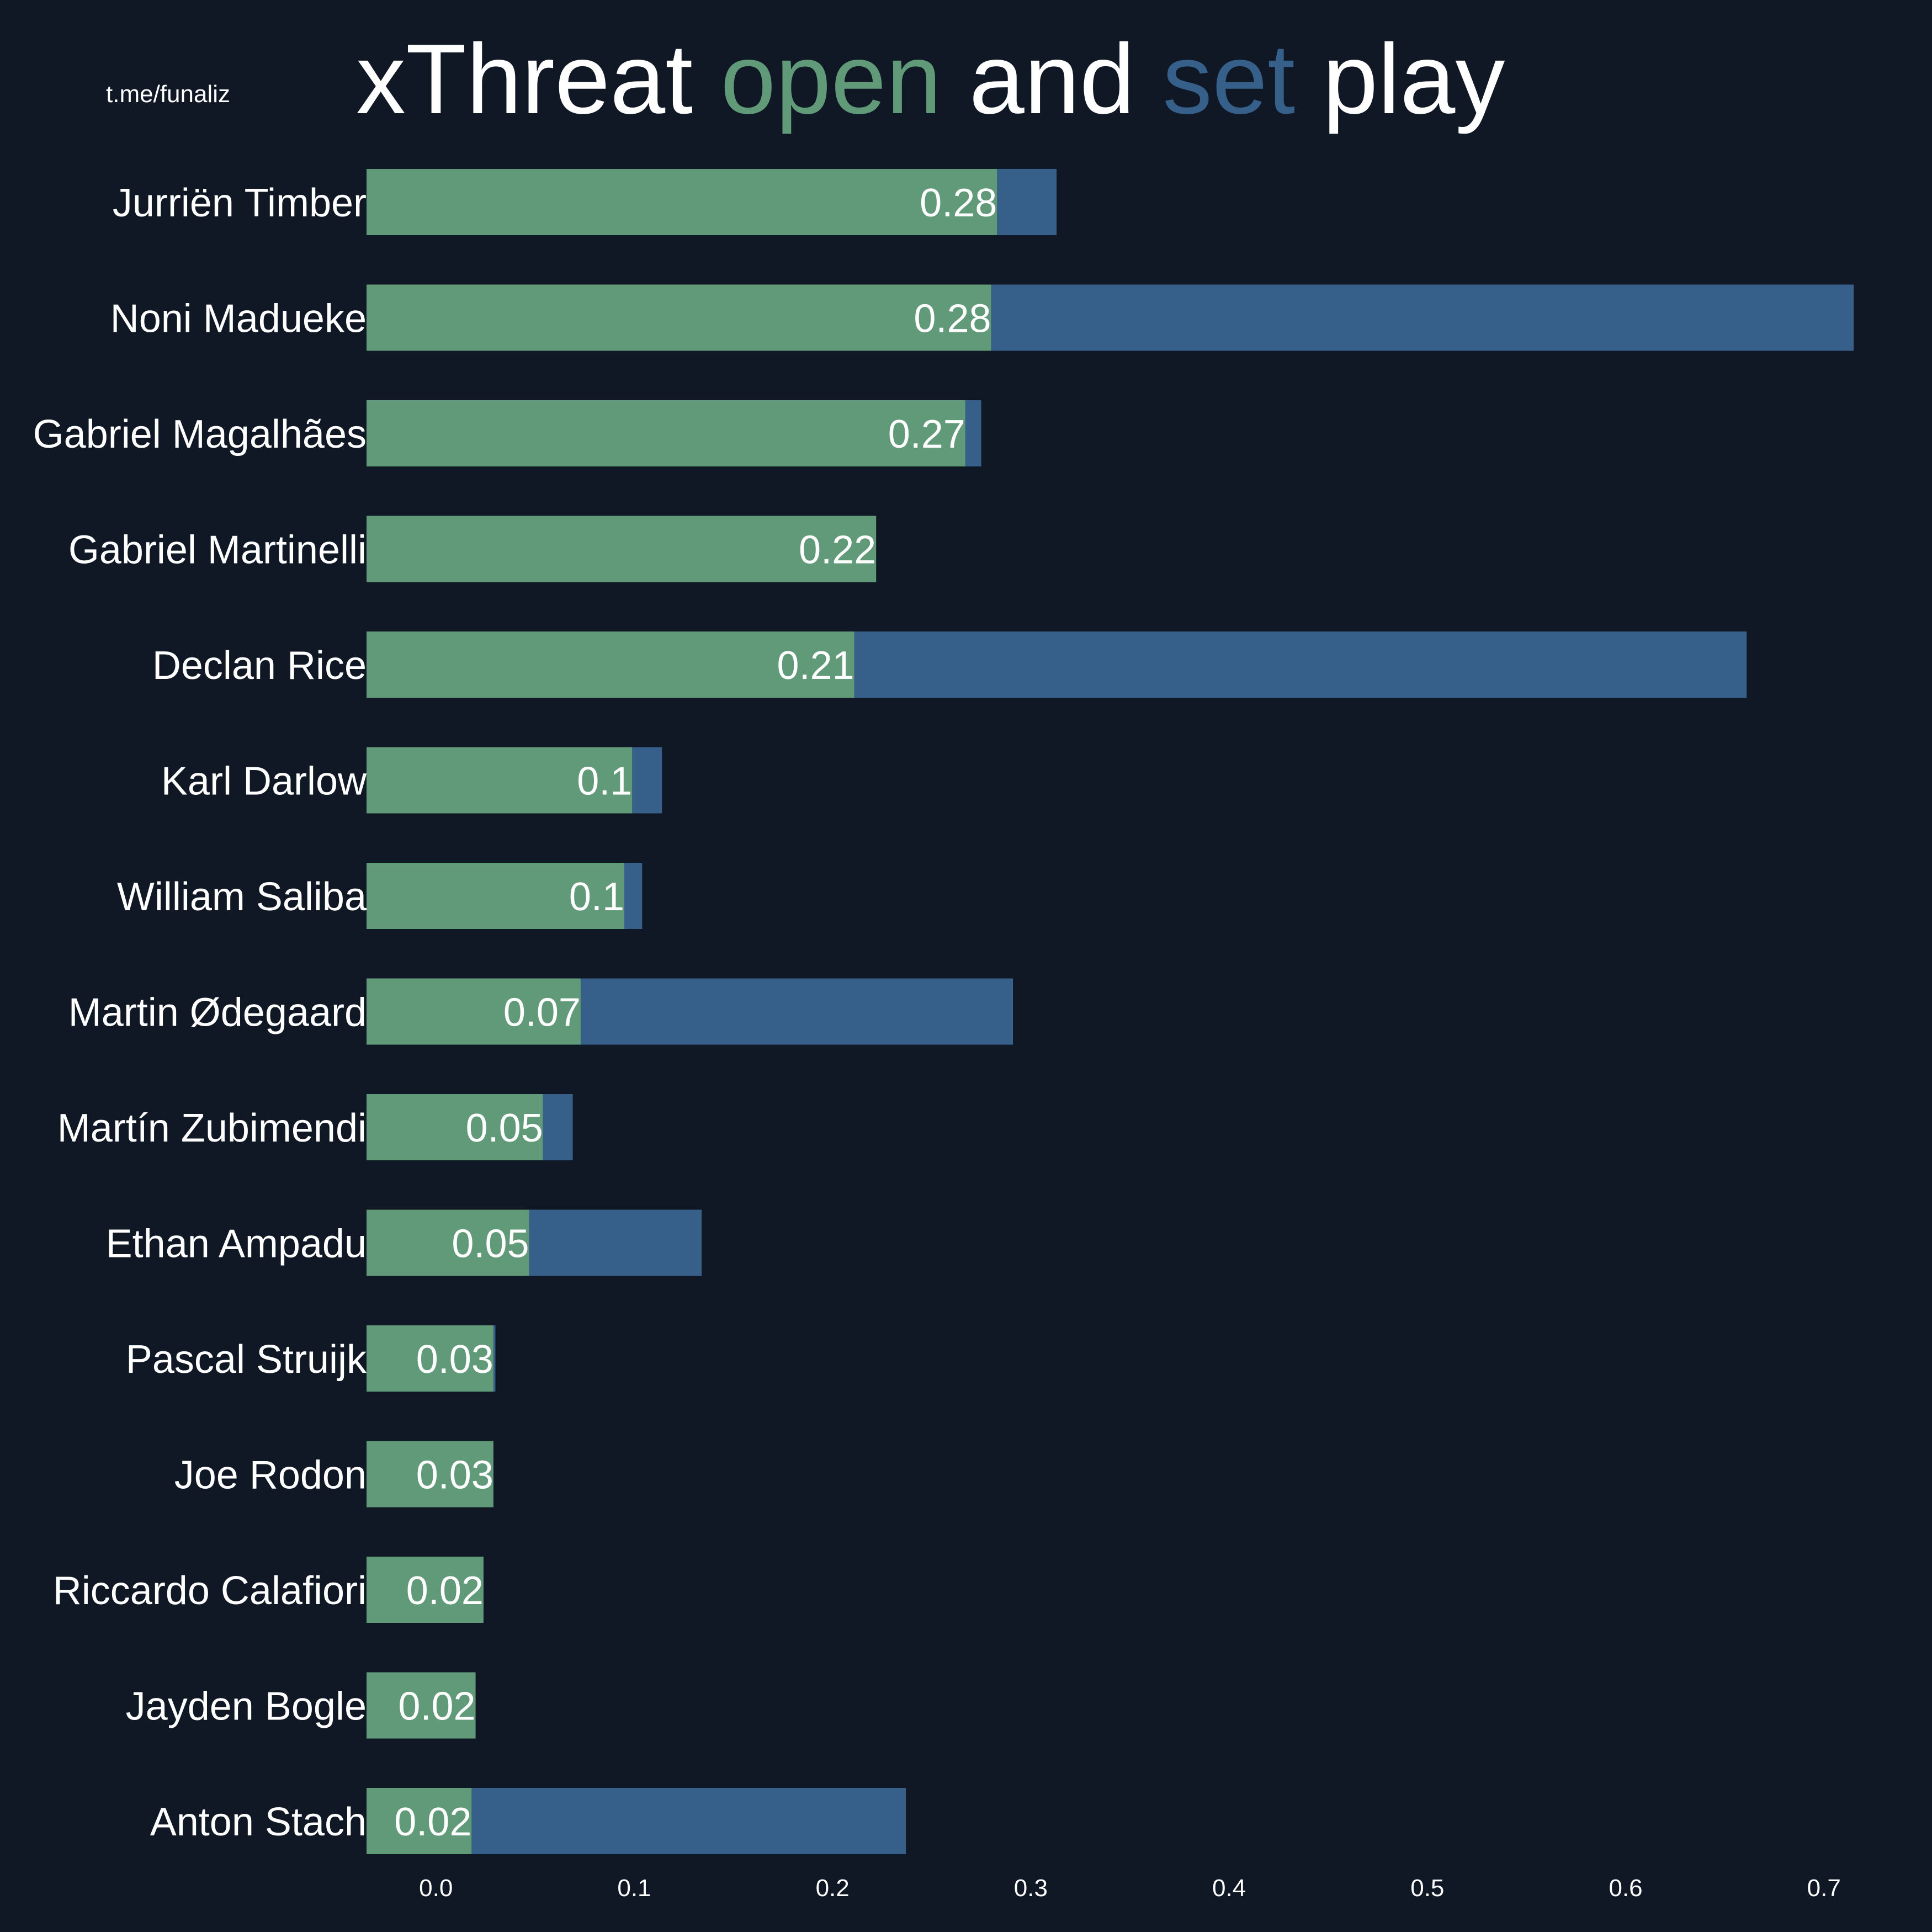 Image resolution: width=1932 pixels, height=1932 pixels. I want to click on player-label-13: Jayden Bogle, so click(247, 1707).